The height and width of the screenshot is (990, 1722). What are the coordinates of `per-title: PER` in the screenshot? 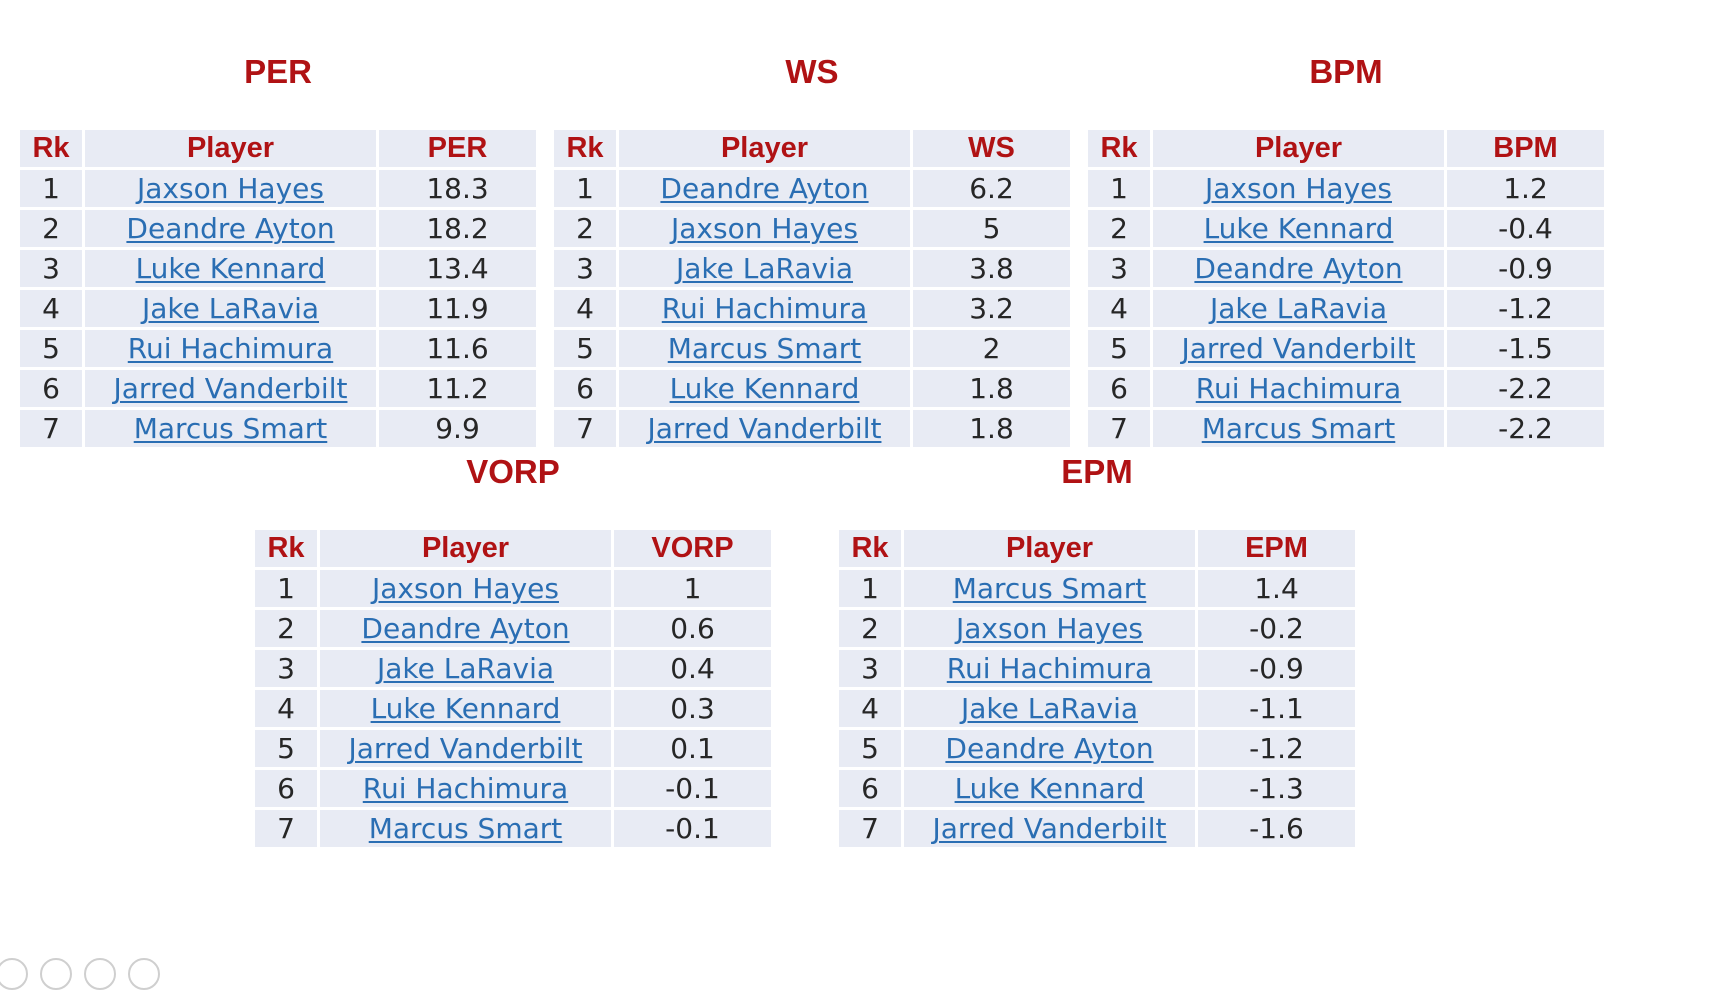 It's located at (278, 71).